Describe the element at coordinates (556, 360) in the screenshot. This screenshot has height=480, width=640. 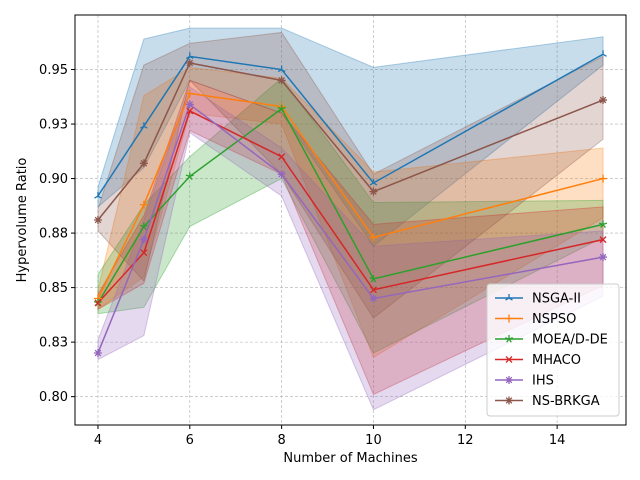
I see `legend-label: MHACO` at that location.